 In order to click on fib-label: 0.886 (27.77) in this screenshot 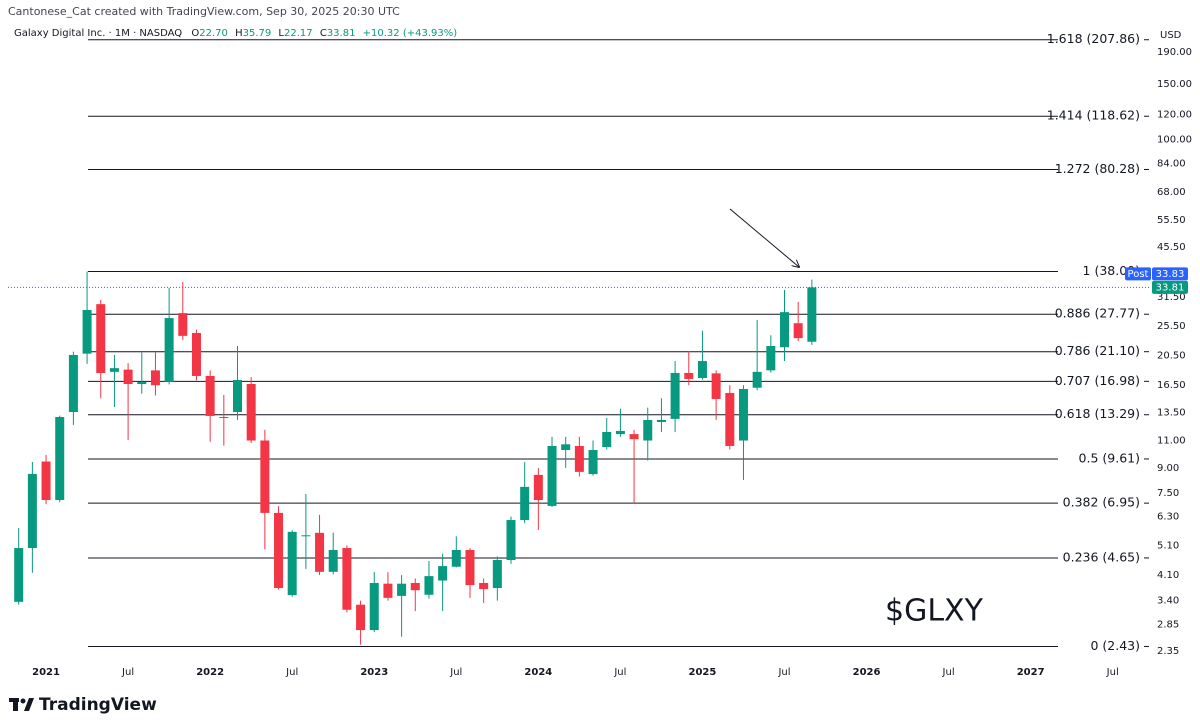, I will do `click(1097, 313)`.